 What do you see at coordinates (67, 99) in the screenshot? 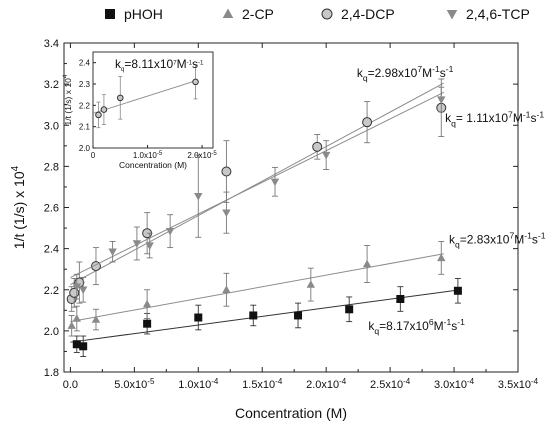
I see `inset-y-axis-title: 1/t (1/s) x 104` at bounding box center [67, 99].